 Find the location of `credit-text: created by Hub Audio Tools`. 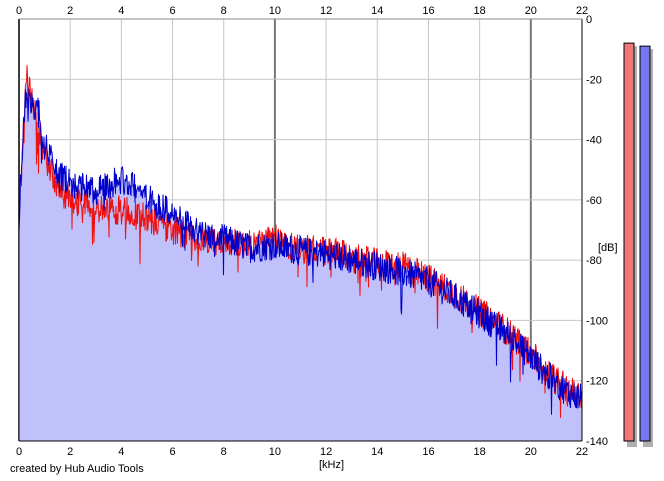

credit-text: created by Hub Audio Tools is located at coordinates (77, 469).